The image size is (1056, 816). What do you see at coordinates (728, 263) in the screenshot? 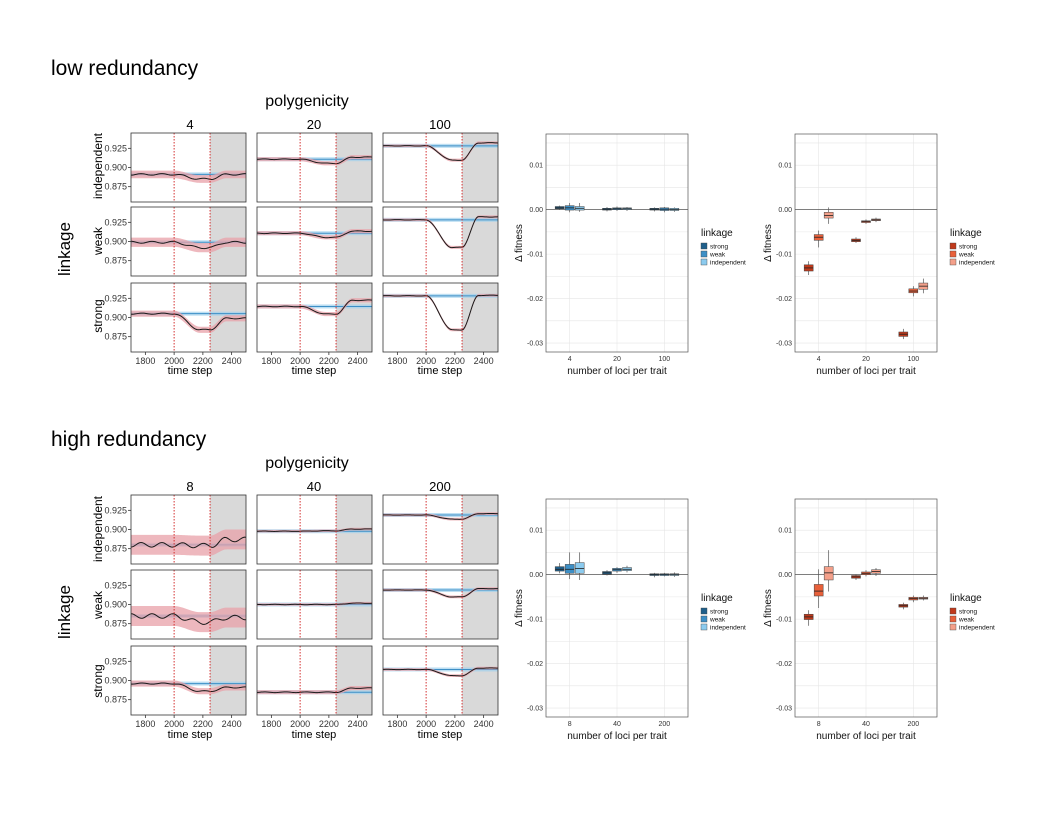
I see `legend-label: independent` at bounding box center [728, 263].